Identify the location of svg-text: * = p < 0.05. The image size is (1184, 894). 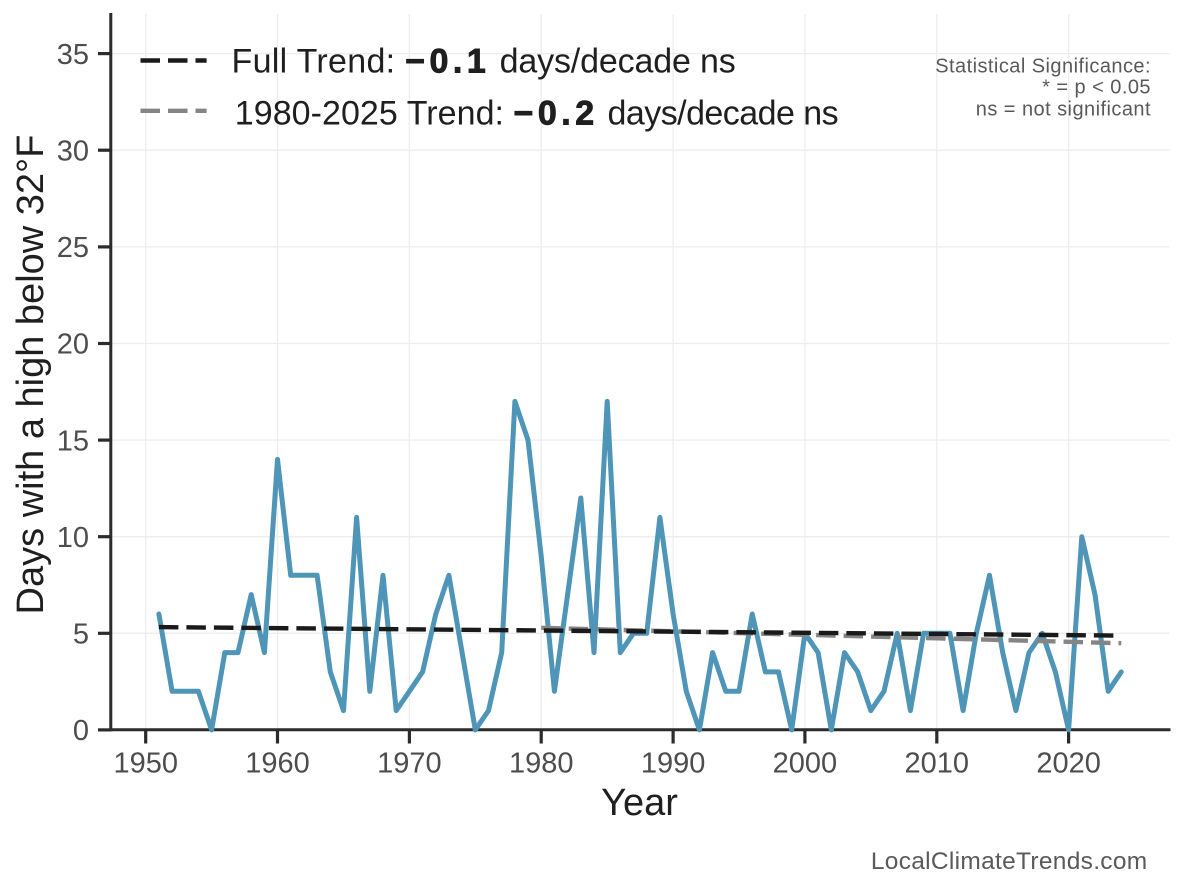
(1096, 88).